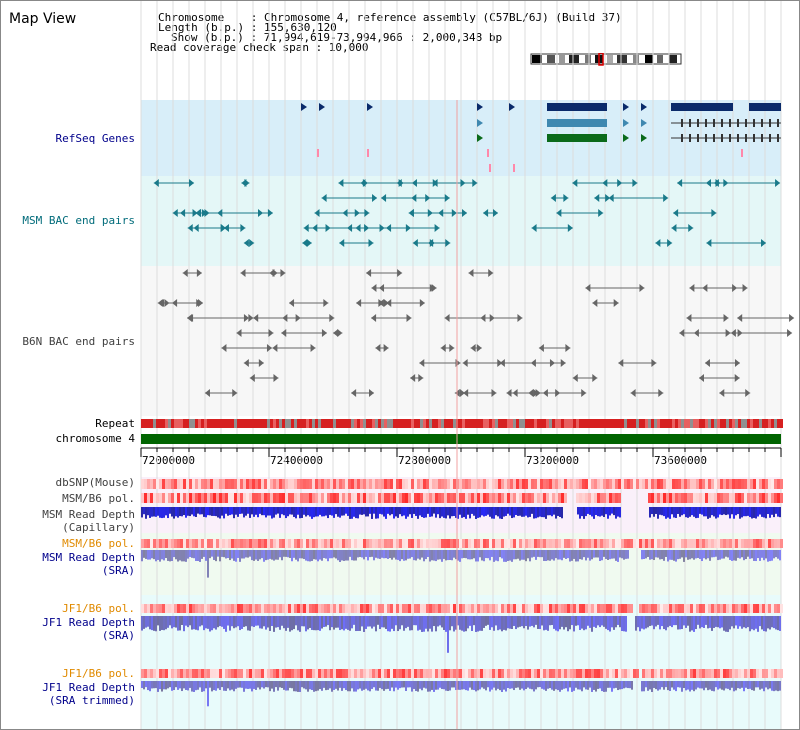 This screenshot has height=730, width=800. Describe the element at coordinates (98, 498) in the screenshot. I see `track-label-msm-pol-1: MSM/B6 pol.` at that location.